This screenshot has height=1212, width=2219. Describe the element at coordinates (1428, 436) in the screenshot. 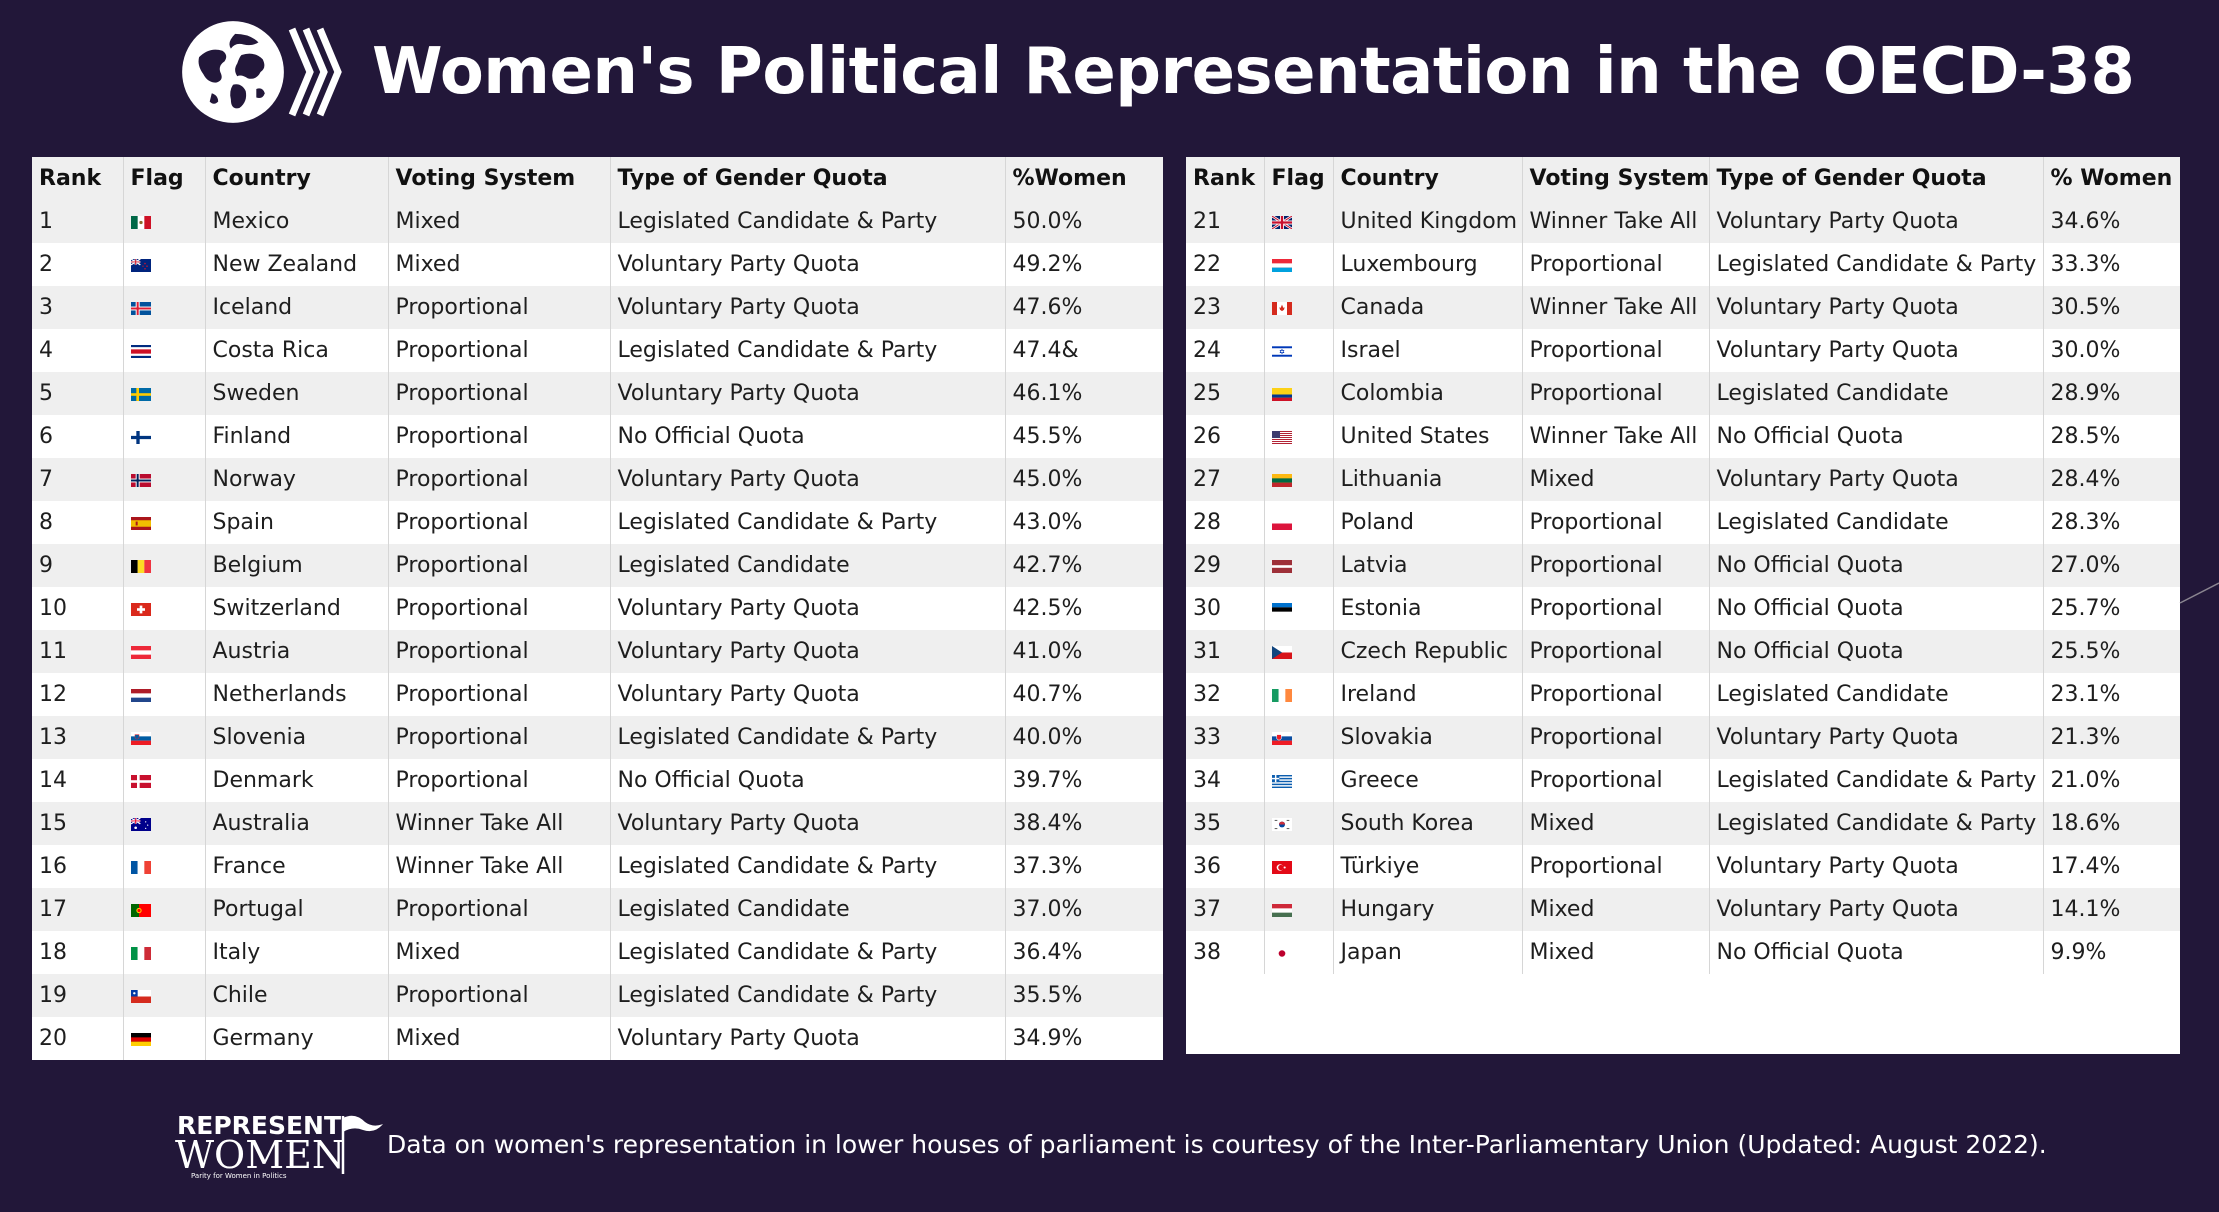

I see `country-cell: United States` at that location.